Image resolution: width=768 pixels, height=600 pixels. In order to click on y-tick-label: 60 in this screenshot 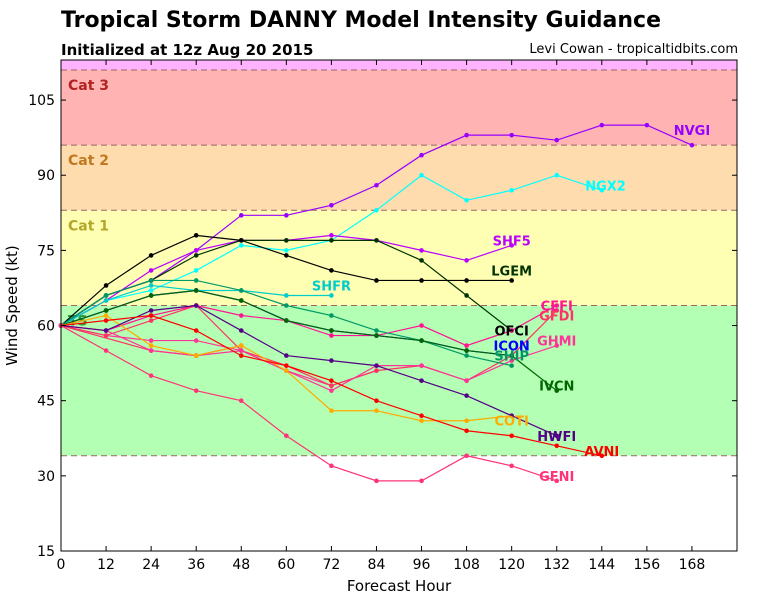, I will do `click(46, 327)`.